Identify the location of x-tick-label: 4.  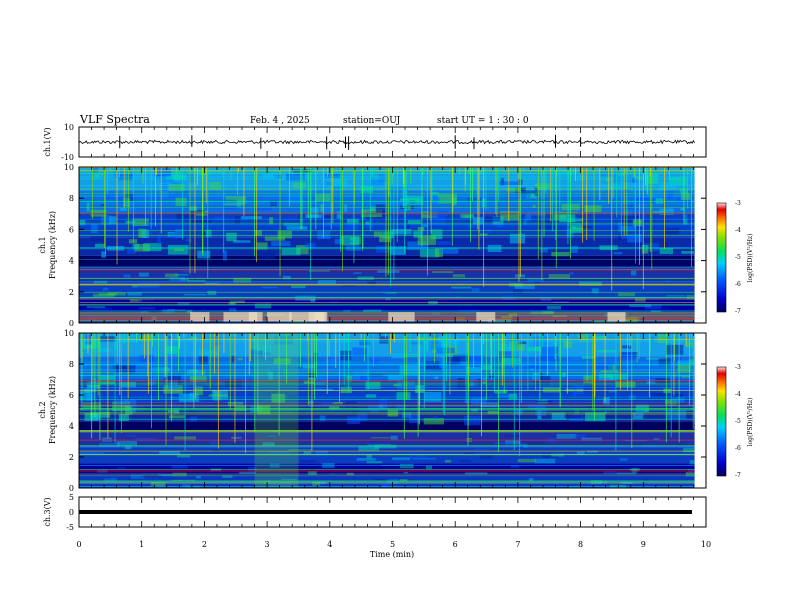
(329, 544).